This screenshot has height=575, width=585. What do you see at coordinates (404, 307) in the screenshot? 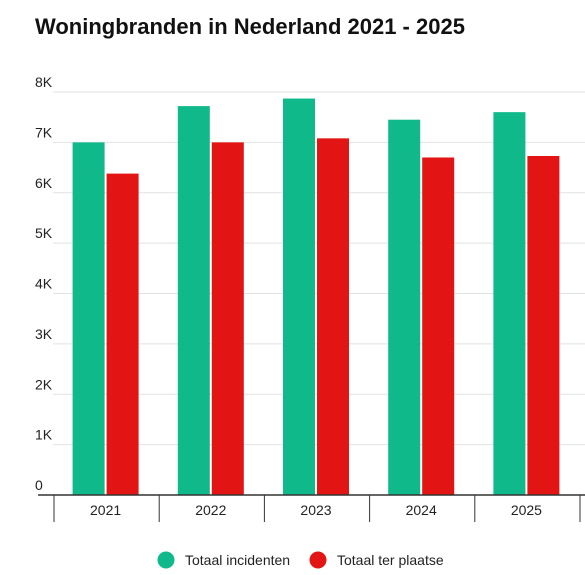
I see `bar-totaal-incidenten-2024` at bounding box center [404, 307].